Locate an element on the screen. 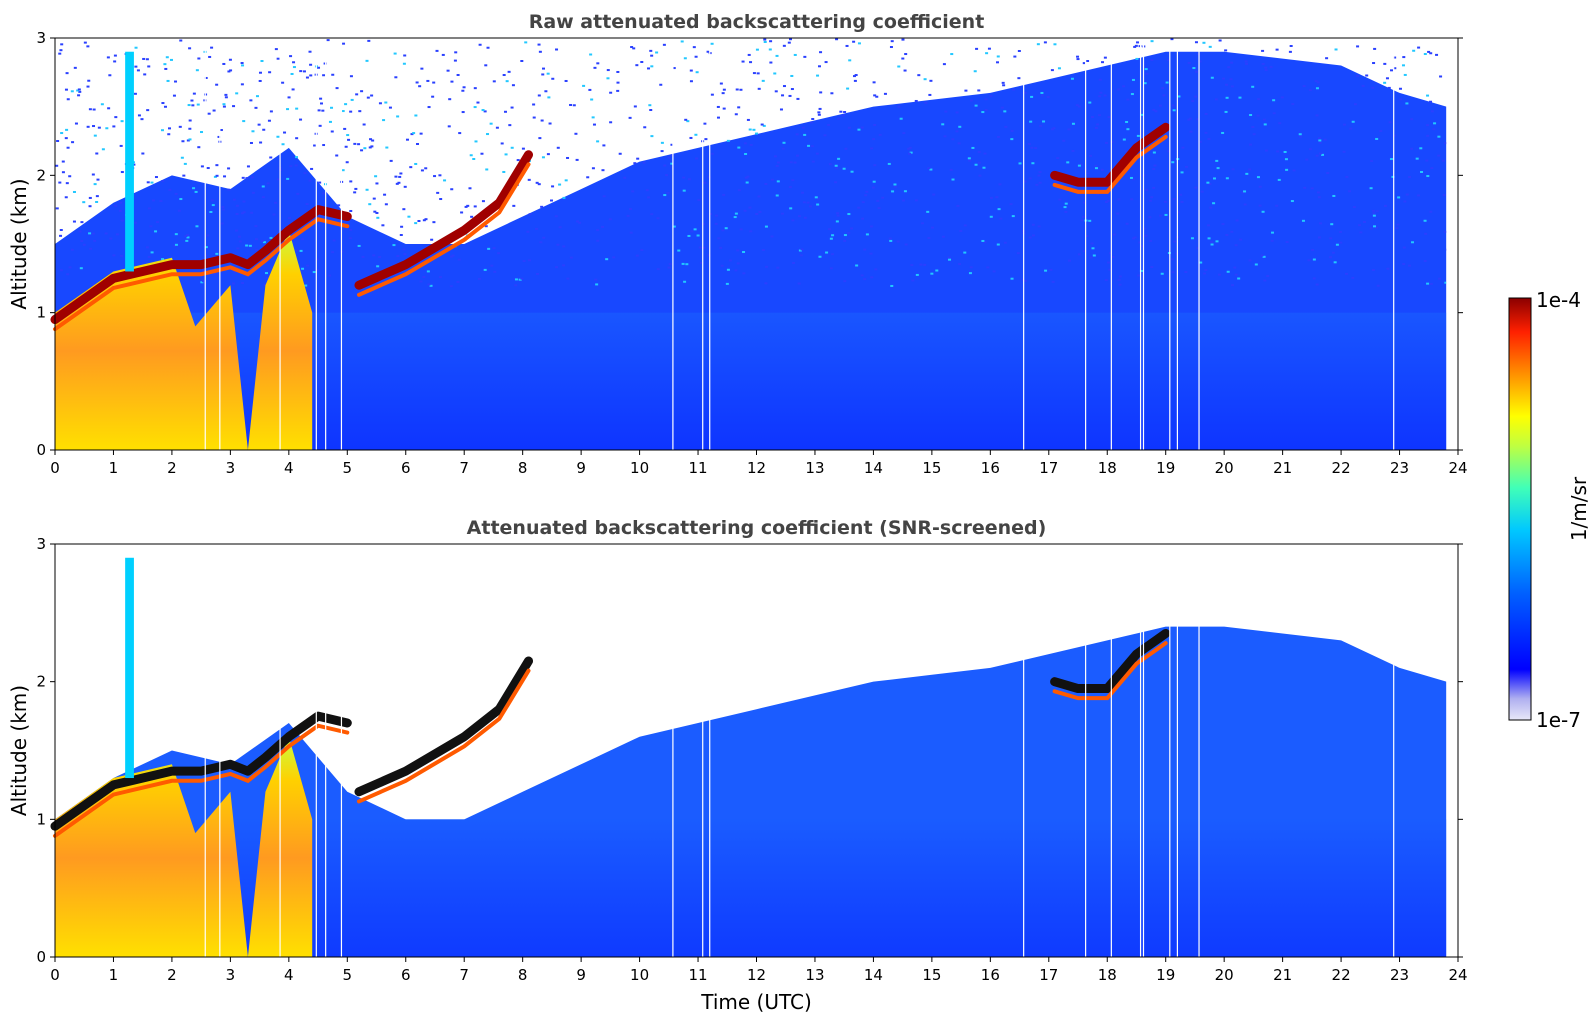 The height and width of the screenshot is (1020, 1595). x-tick-label: 17 is located at coordinates (1048, 975).